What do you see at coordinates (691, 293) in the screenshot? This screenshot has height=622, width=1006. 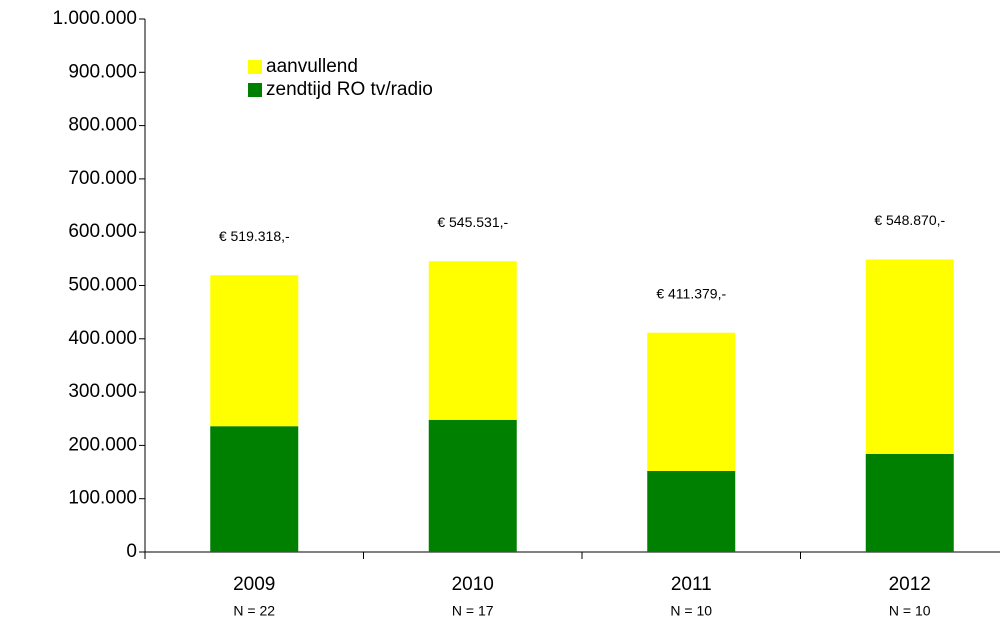 I see `total-label: € 411.379,-` at bounding box center [691, 293].